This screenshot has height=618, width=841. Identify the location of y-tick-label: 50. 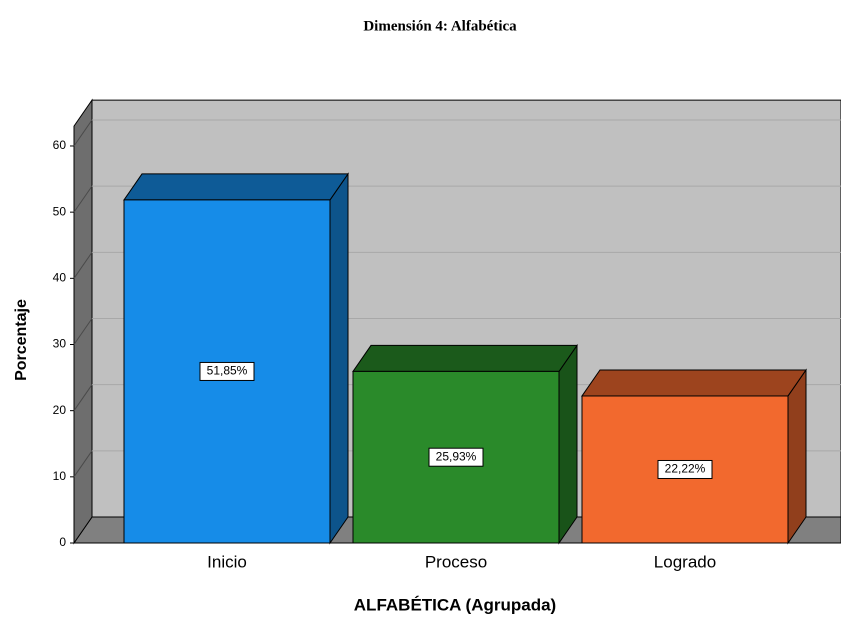
(60, 211).